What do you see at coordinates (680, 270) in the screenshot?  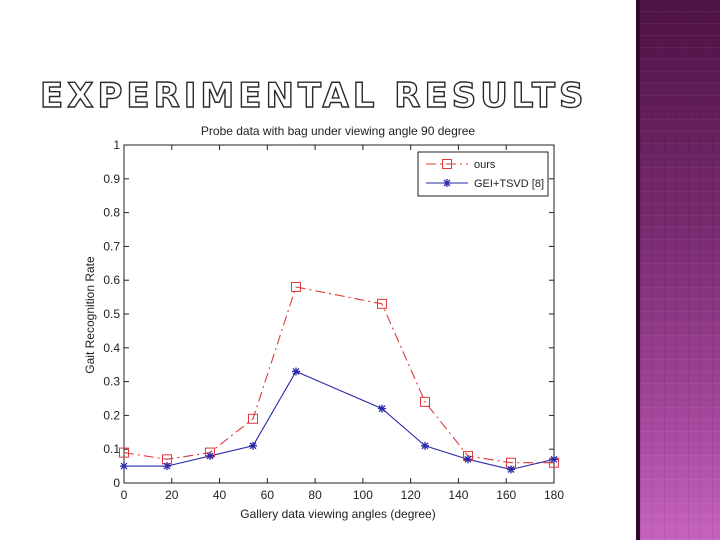 I see `decorative-sidebar` at bounding box center [680, 270].